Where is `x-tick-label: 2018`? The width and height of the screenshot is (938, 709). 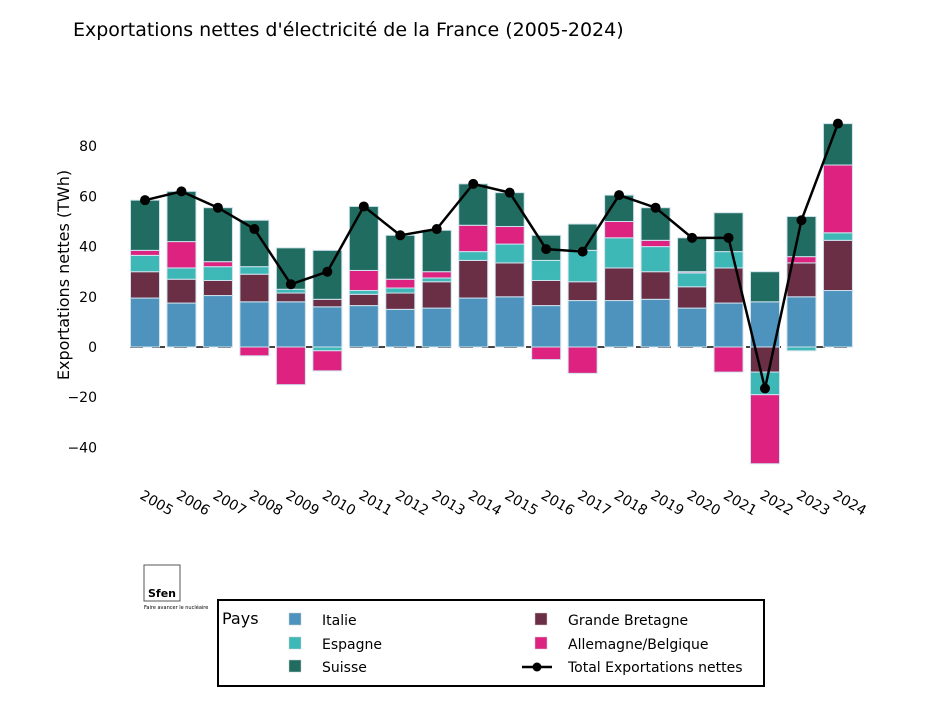 x-tick-label: 2018 is located at coordinates (630, 504).